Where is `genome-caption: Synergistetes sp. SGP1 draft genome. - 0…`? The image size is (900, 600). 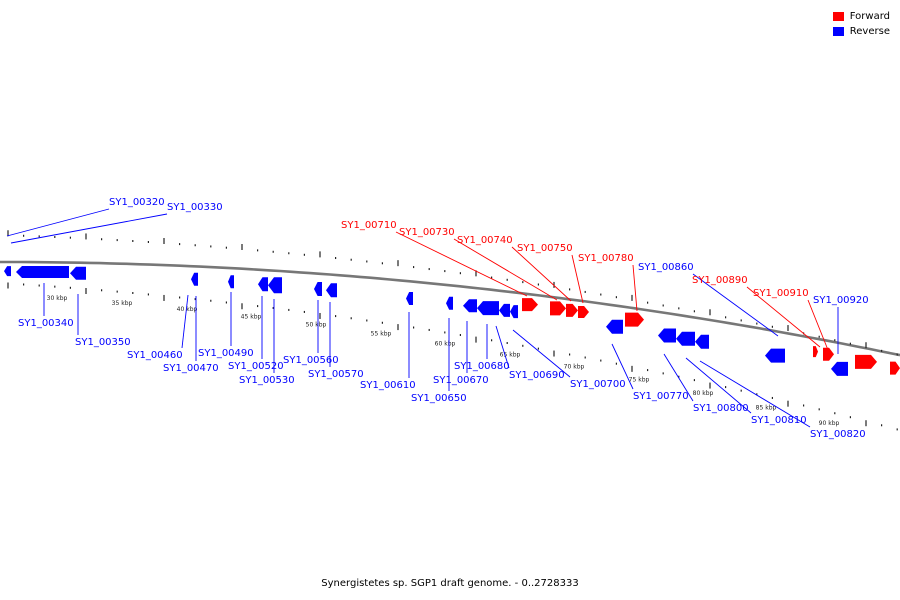
genome-caption: Synergistetes sp. SGP1 draft genome. - 0… is located at coordinates (450, 583).